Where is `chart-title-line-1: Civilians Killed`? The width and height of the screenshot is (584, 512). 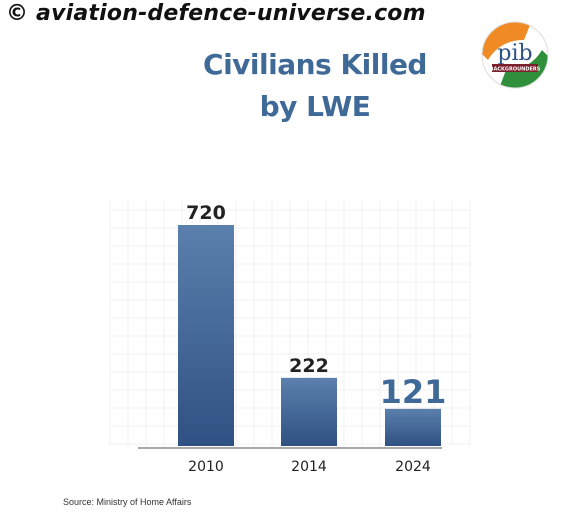 chart-title-line-1: Civilians Killed is located at coordinates (315, 64).